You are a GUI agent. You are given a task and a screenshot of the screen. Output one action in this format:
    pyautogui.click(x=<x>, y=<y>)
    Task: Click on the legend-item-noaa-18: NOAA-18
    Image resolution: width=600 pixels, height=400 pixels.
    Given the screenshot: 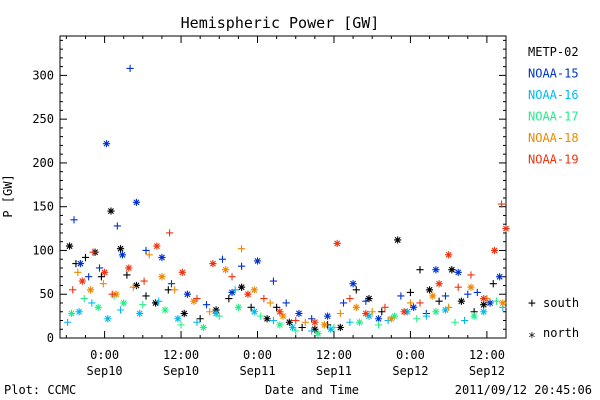 What is the action you would take?
    pyautogui.click(x=553, y=138)
    